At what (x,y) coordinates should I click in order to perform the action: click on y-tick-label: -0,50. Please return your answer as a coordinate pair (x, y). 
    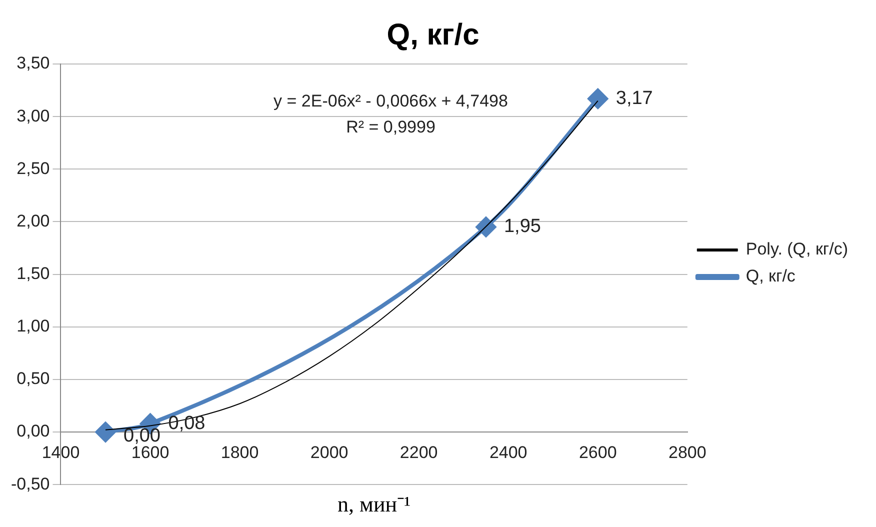
    Looking at the image, I should click on (30, 484).